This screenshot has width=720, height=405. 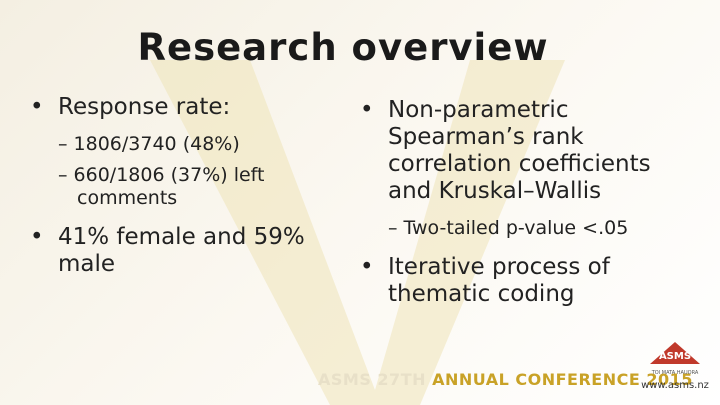 What do you see at coordinates (675, 365) in the screenshot?
I see `logo: ASMS TOI MATA HAUORA www.asms.nz` at bounding box center [675, 365].